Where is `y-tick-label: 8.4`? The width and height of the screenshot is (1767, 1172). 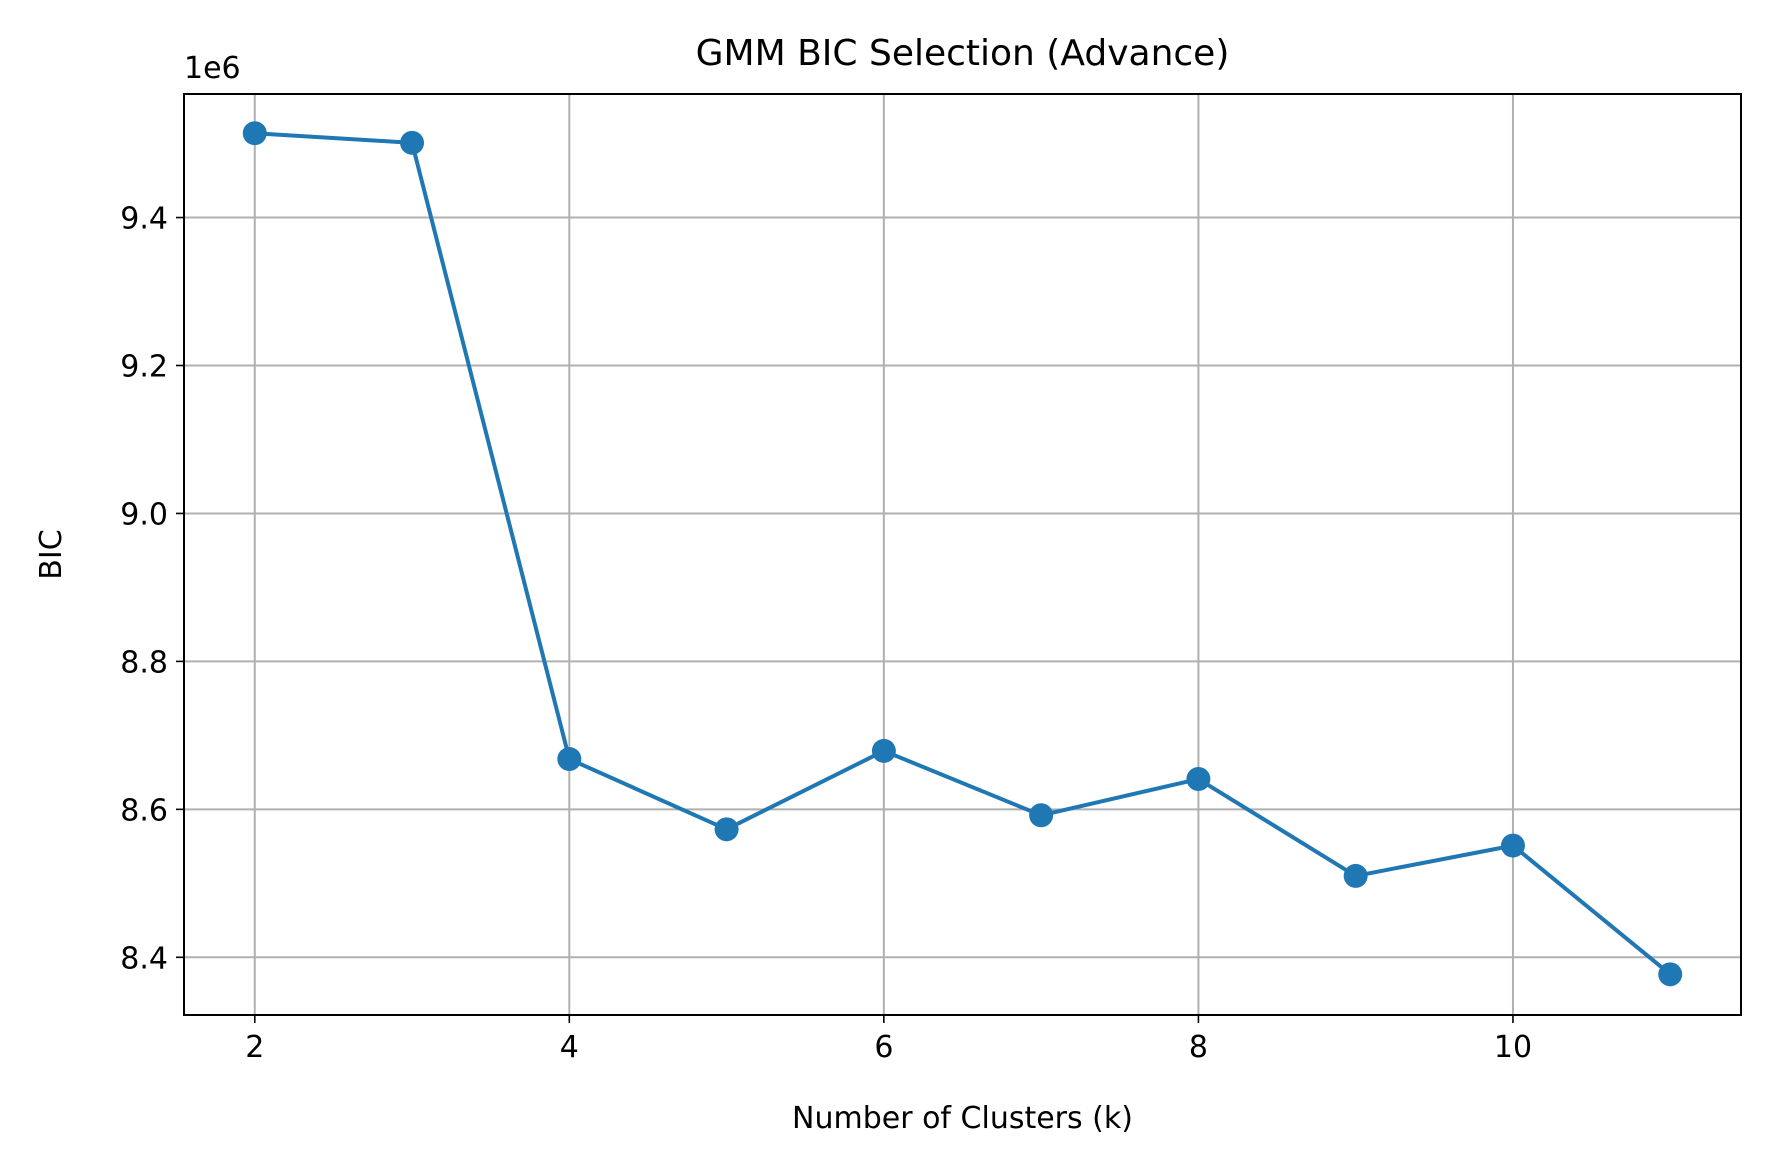 y-tick-label: 8.4 is located at coordinates (144, 958).